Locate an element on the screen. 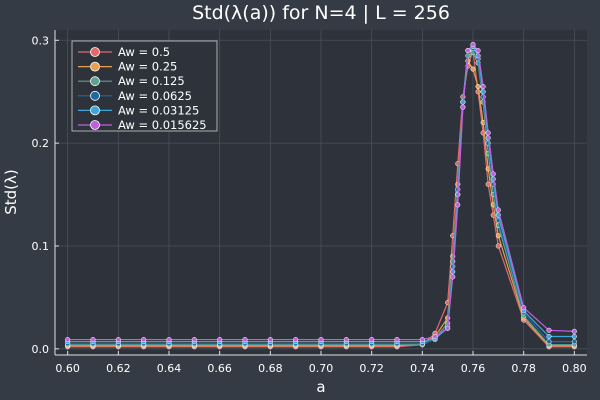 The image size is (600, 400). legend-item: Aw = 0.25 is located at coordinates (127, 67).